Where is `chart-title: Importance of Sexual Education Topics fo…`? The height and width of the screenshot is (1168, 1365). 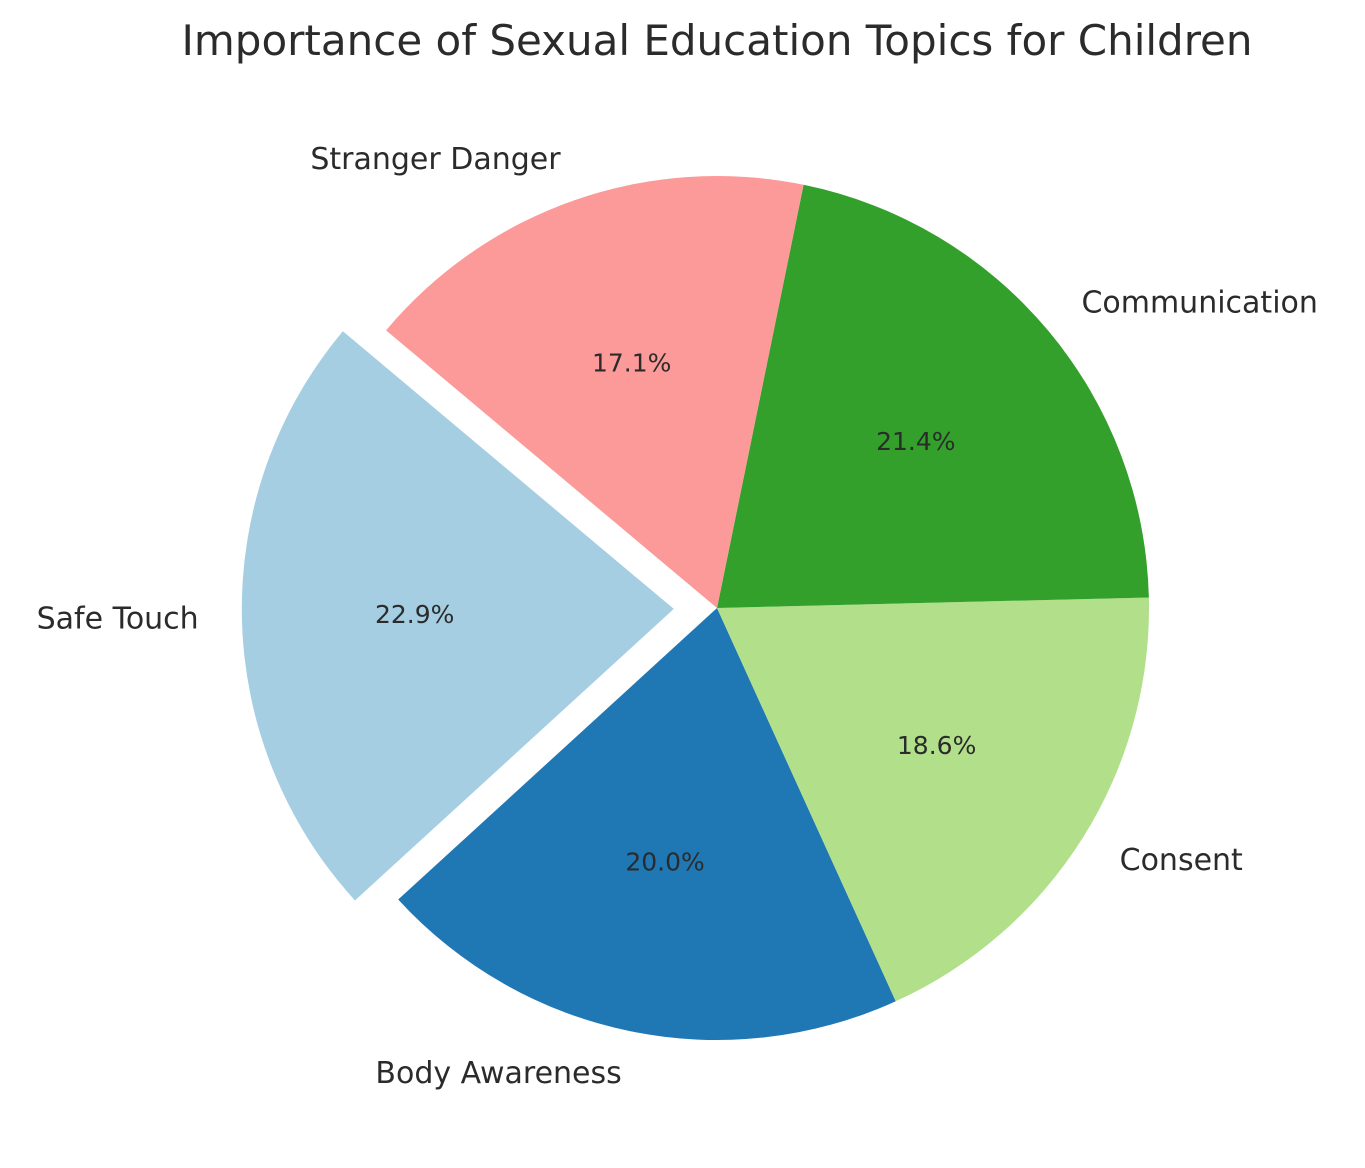 chart-title: Importance of Sexual Education Topics fo… is located at coordinates (716, 40).